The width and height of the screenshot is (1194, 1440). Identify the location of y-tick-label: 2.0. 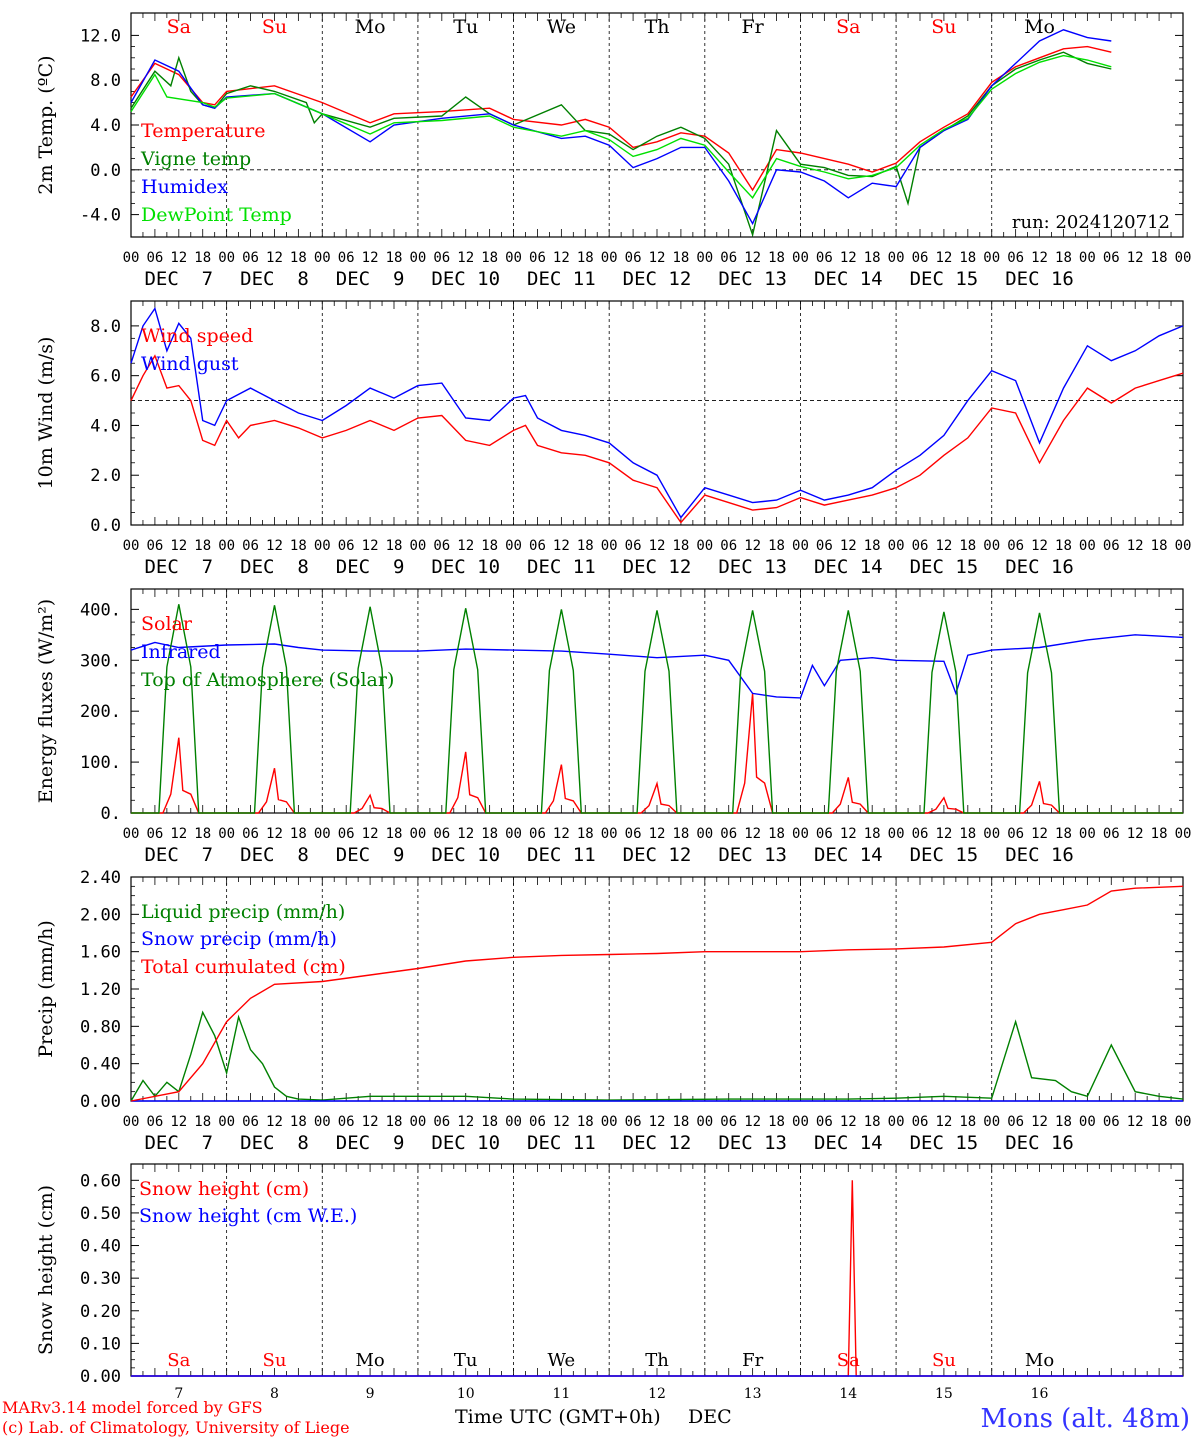
(105, 476).